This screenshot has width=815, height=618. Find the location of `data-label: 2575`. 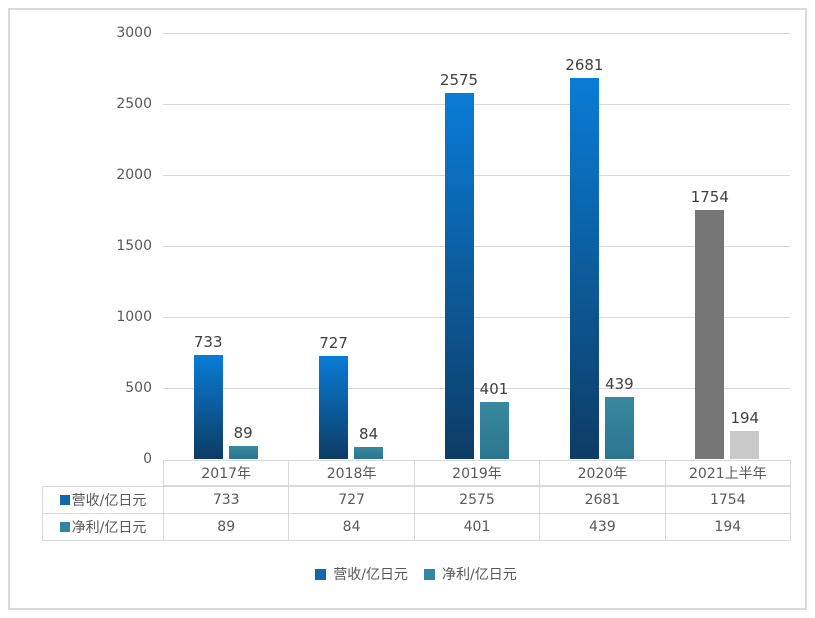

data-label: 2575 is located at coordinates (459, 80).